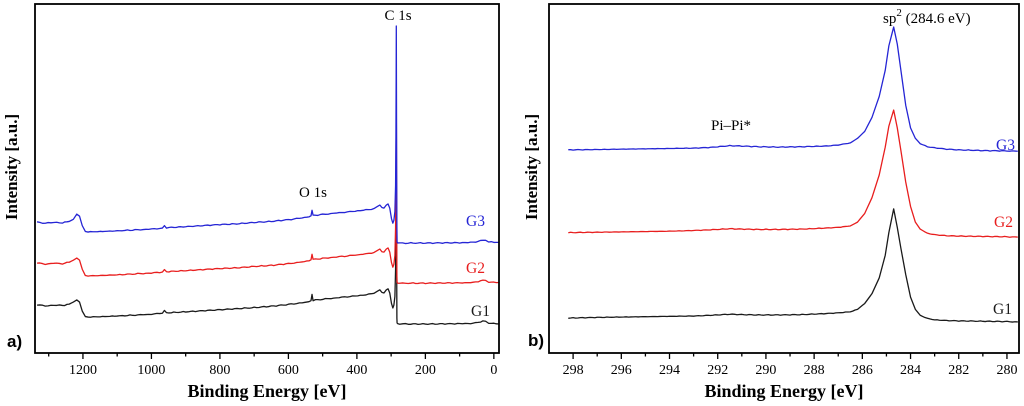  Describe the element at coordinates (910, 370) in the screenshot. I see `x-tick-label: 284` at that location.